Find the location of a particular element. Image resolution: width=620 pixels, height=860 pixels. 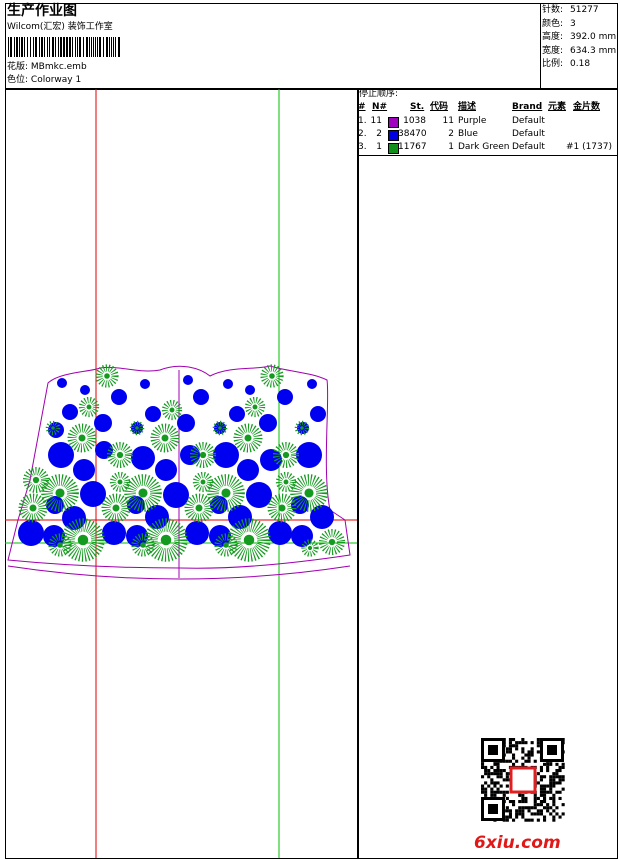

qr-stamp is located at coordinates (523, 780).